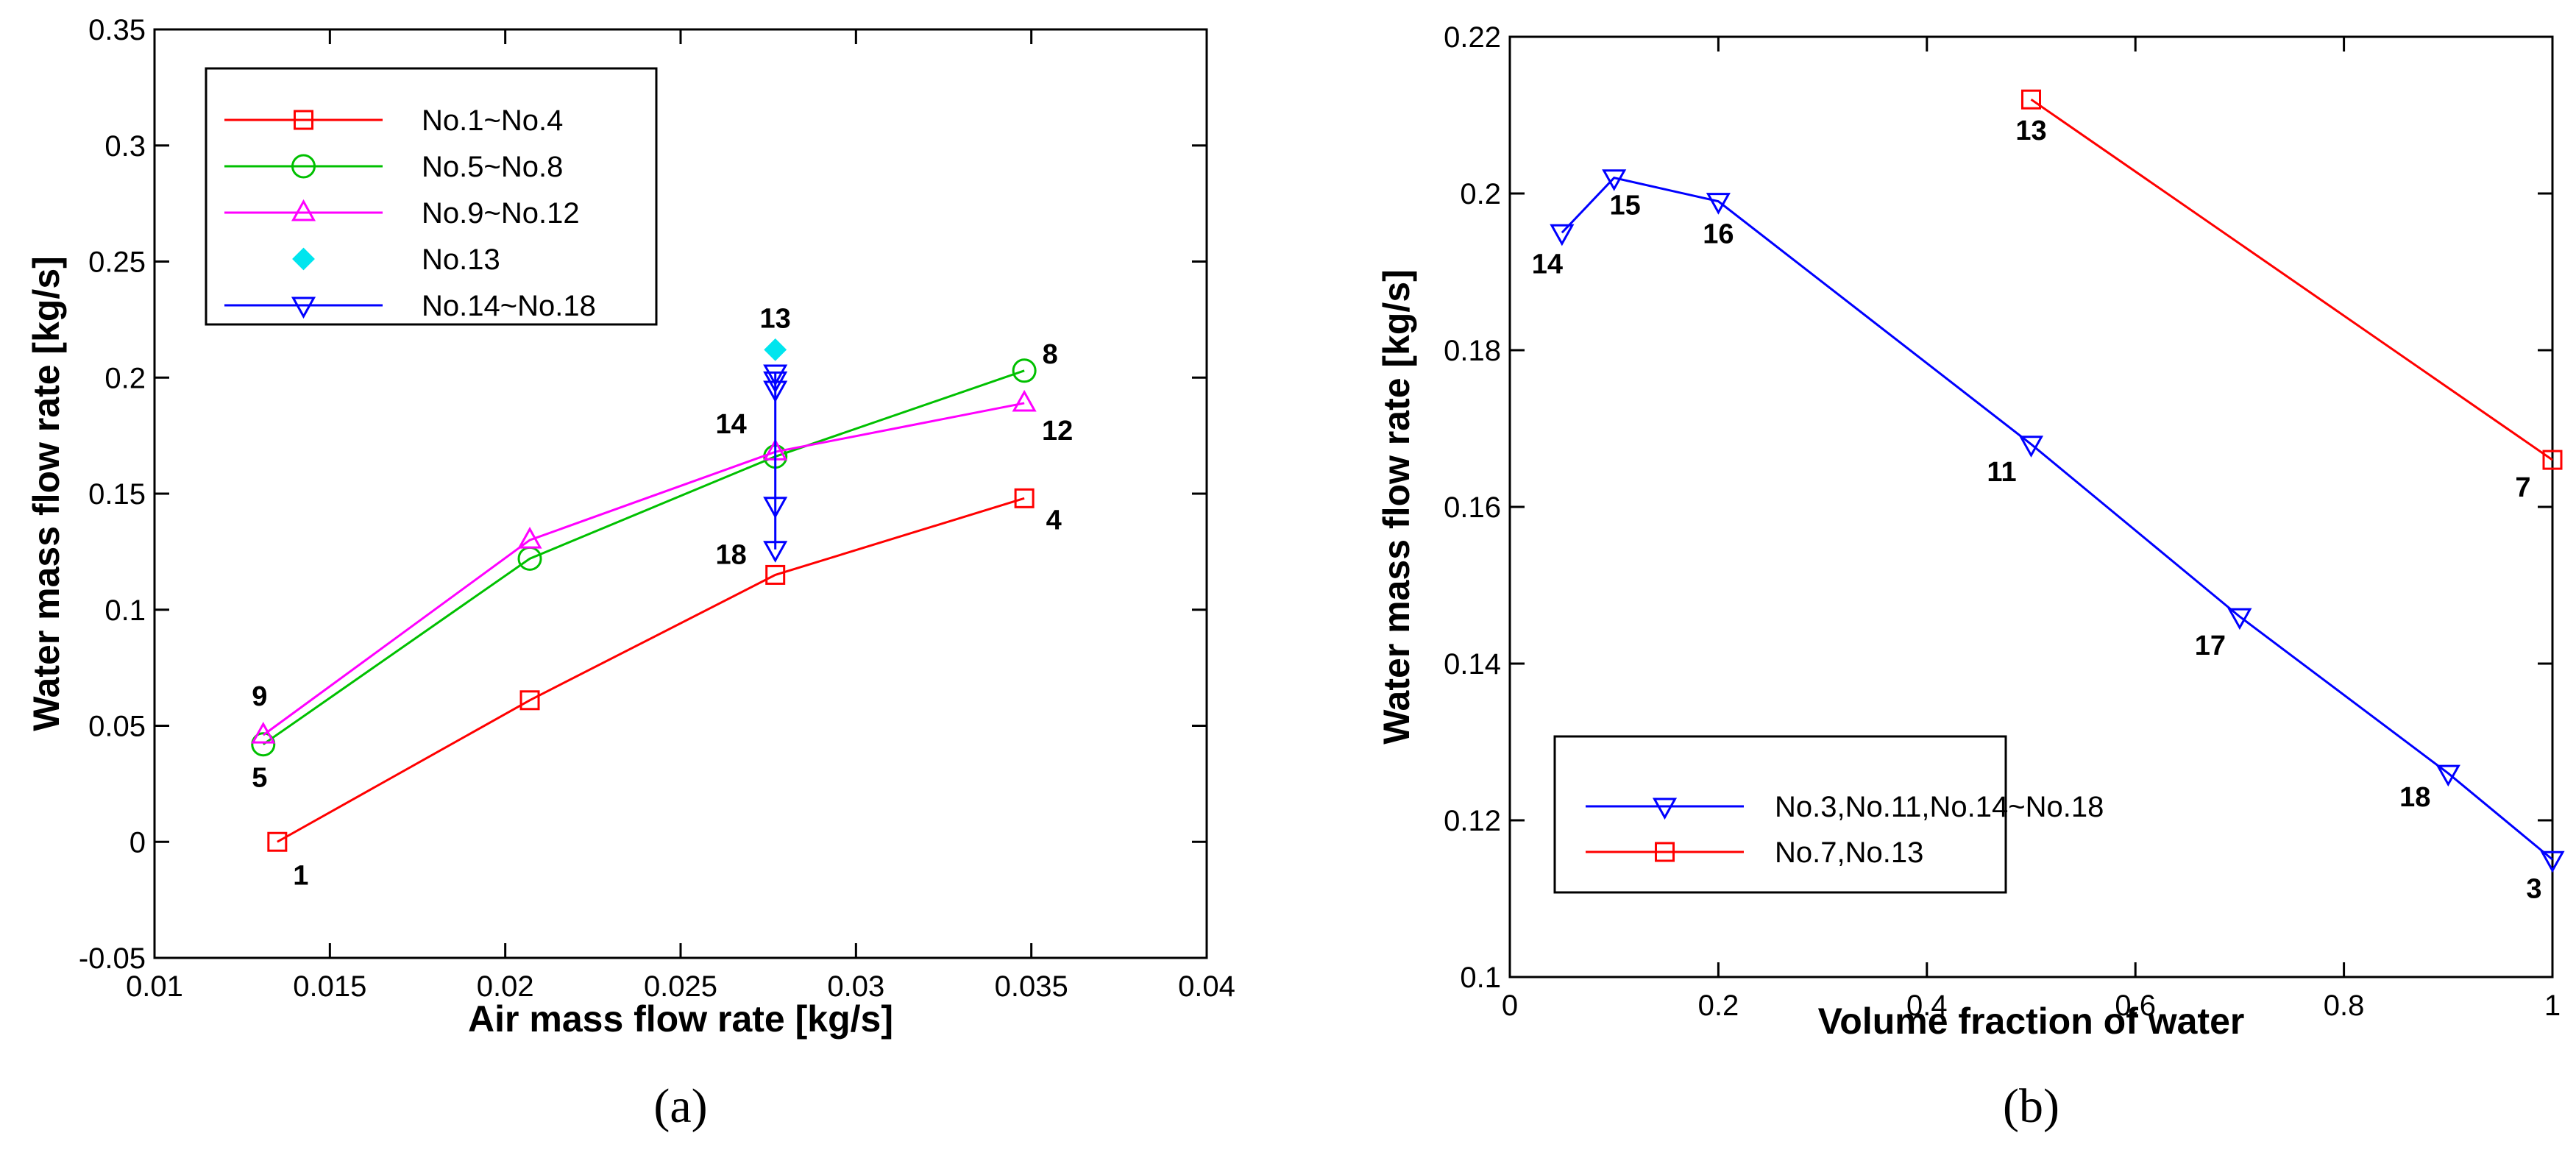 The width and height of the screenshot is (2576, 1158). Describe the element at coordinates (1057, 431) in the screenshot. I see `point-annotation: 12` at that location.